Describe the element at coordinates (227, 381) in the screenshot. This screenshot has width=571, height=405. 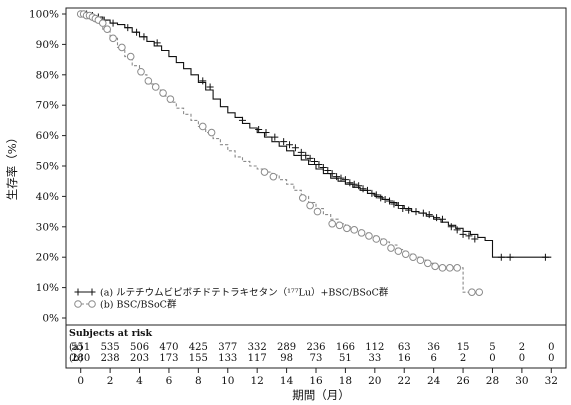
I see `x-tick-label: 10` at that location.